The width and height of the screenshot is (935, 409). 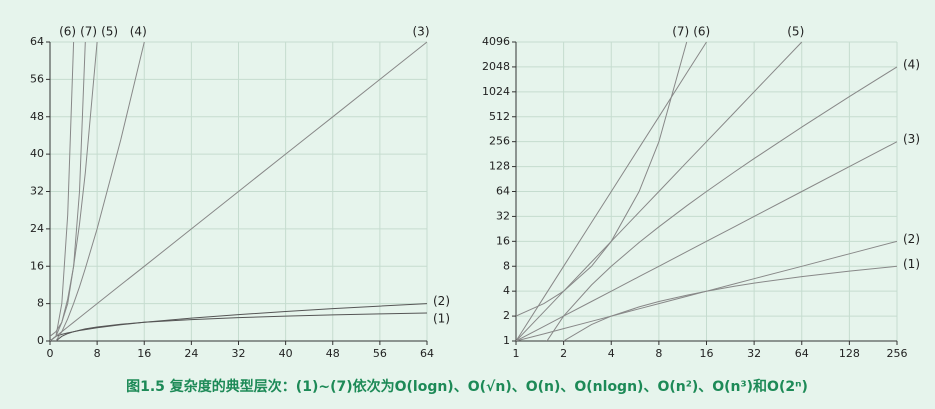 What do you see at coordinates (849, 353) in the screenshot?
I see `x-tick-label: 128` at bounding box center [849, 353].